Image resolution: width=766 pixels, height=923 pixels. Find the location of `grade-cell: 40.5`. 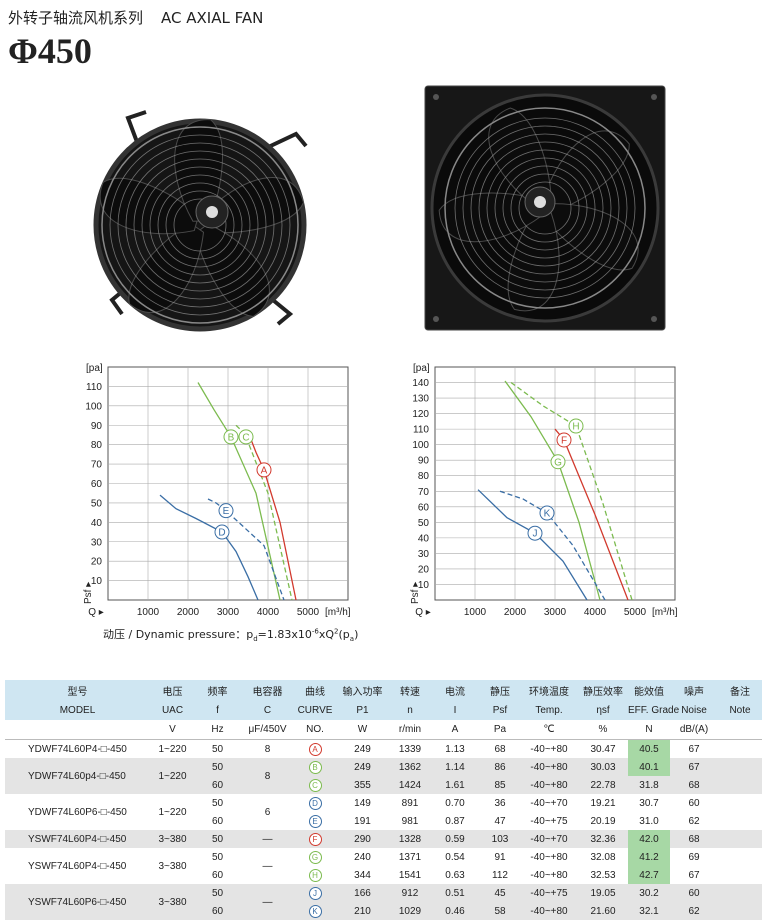

grade-cell: 40.5 is located at coordinates (649, 748).